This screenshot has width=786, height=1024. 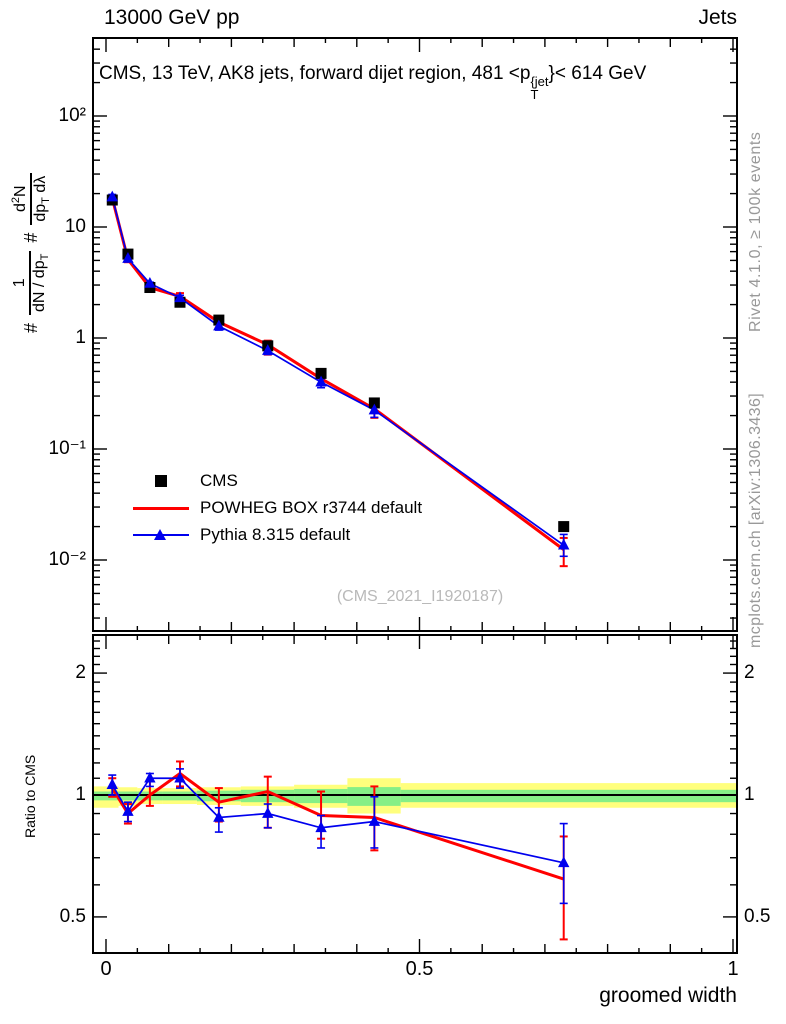 I want to click on legend-item-pythia: Pythia 8.315 default, so click(x=277, y=535).